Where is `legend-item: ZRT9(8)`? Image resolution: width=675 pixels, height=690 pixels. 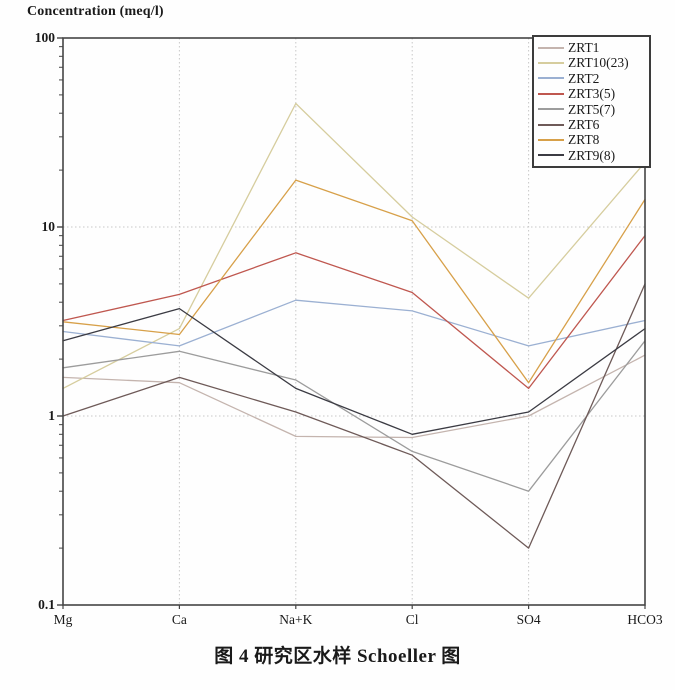
legend-item: ZRT9(8) is located at coordinates (590, 155).